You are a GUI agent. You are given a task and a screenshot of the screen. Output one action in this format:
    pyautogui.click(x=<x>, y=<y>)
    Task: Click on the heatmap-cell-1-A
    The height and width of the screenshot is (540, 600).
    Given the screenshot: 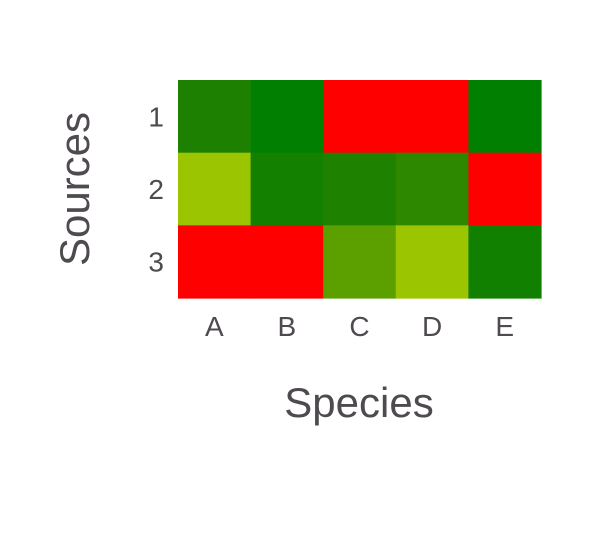 What is the action you would take?
    pyautogui.click(x=215, y=117)
    